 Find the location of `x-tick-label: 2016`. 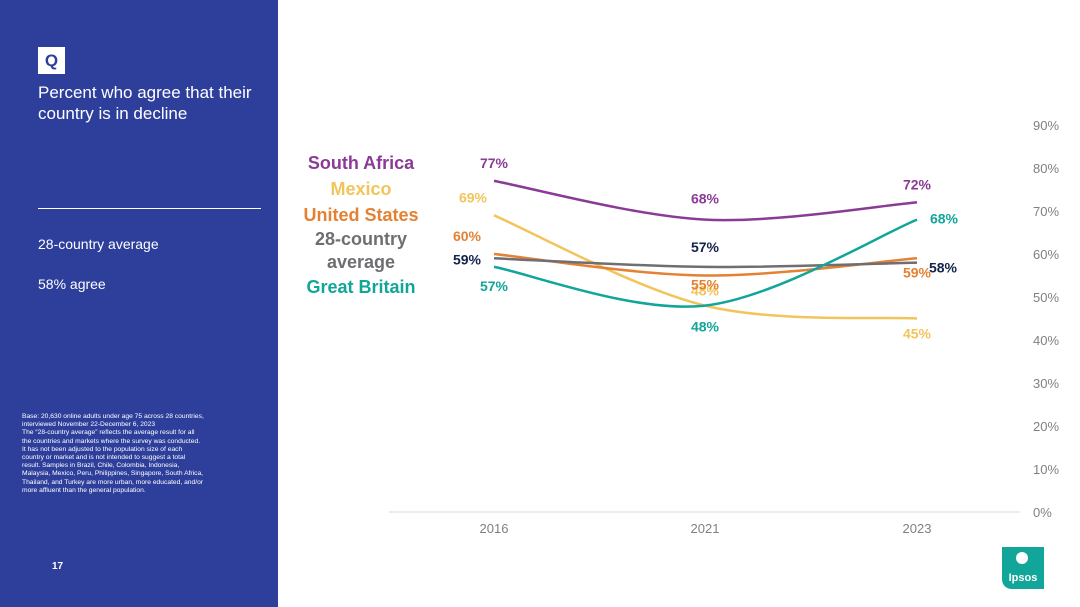

x-tick-label: 2016 is located at coordinates (494, 528).